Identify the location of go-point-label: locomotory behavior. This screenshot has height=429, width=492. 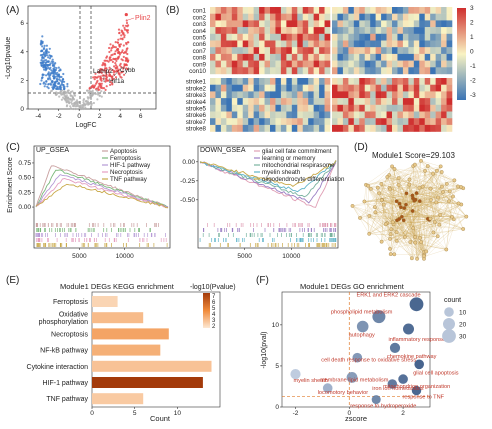
(343, 393).